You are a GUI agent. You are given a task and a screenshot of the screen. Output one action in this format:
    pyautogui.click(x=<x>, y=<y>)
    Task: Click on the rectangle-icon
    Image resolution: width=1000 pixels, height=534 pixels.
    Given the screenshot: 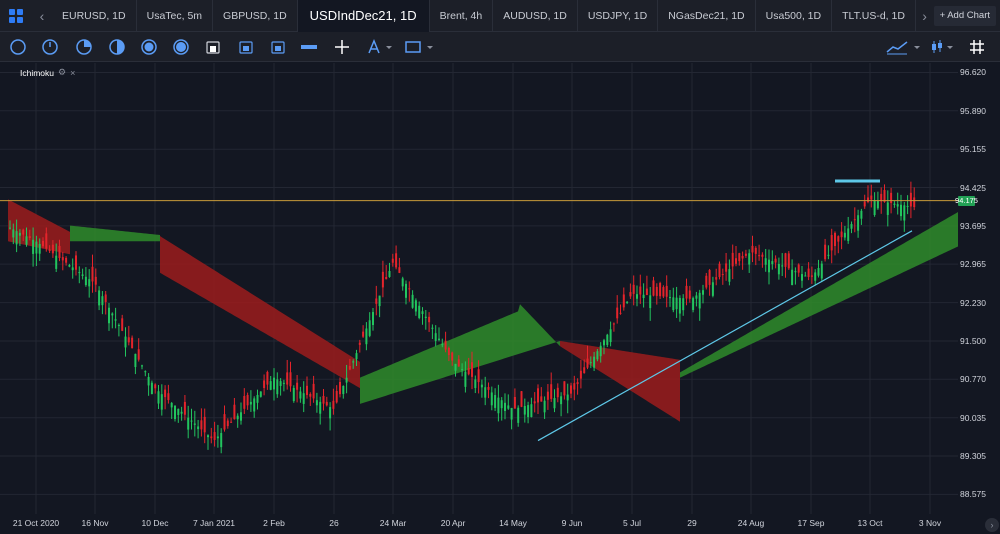 What is the action you would take?
    pyautogui.click(x=413, y=47)
    